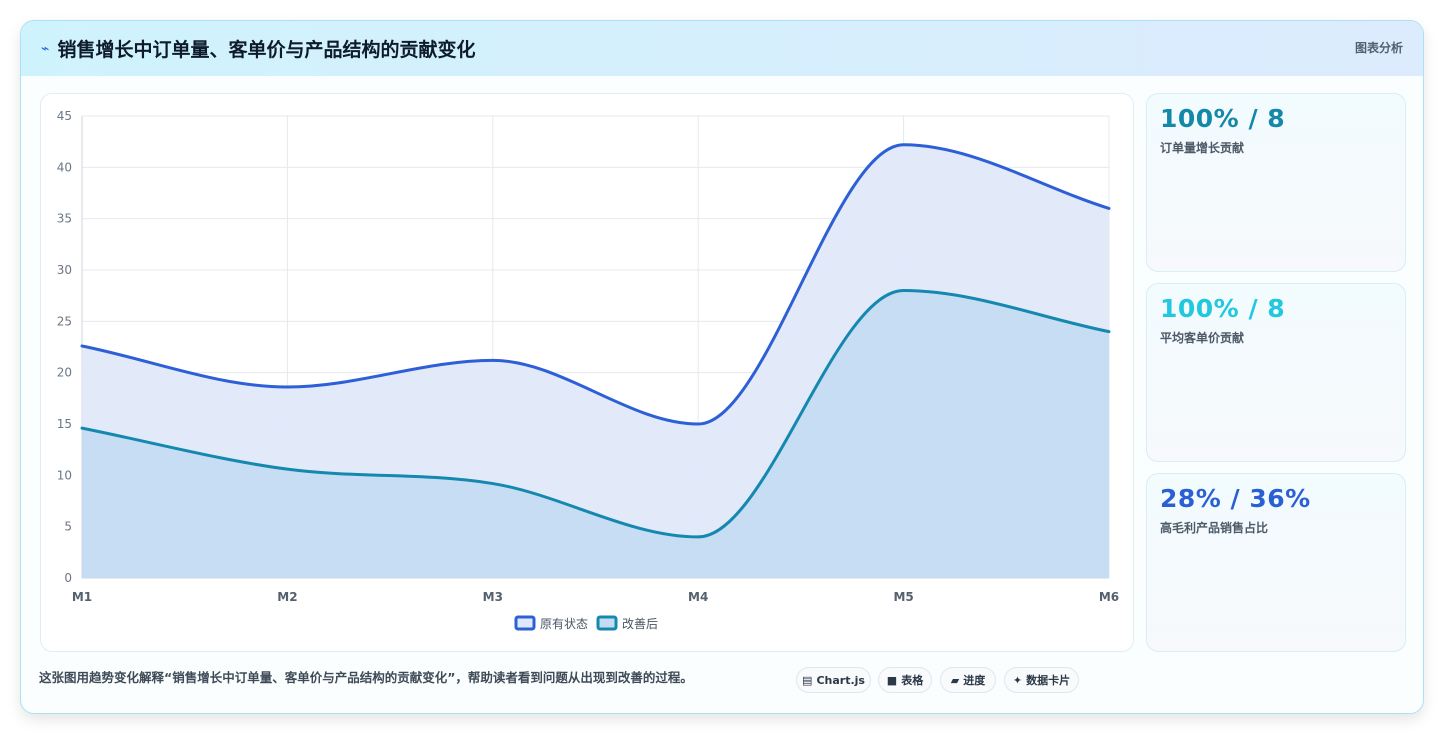 The width and height of the screenshot is (1444, 734). What do you see at coordinates (68, 578) in the screenshot?
I see `y-tick-label: 0` at bounding box center [68, 578].